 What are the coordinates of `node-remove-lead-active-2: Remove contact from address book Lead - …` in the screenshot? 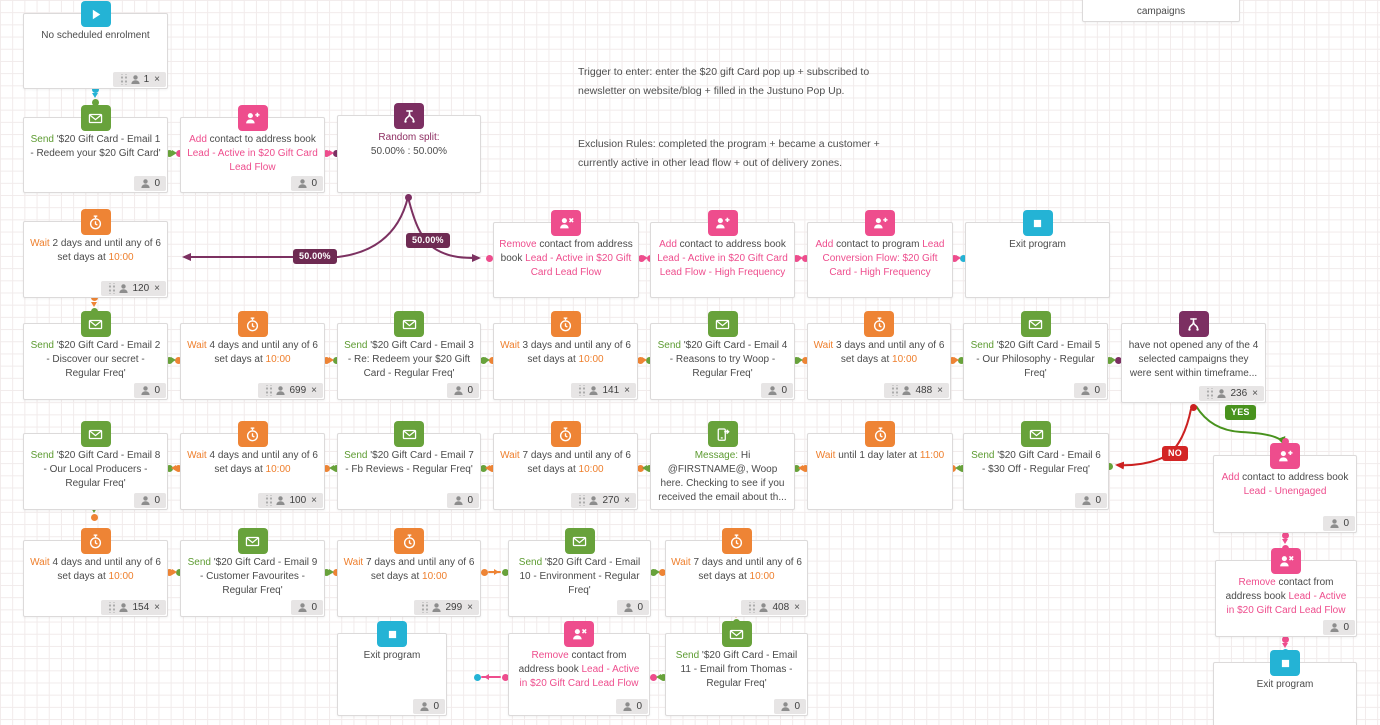 It's located at (1286, 592).